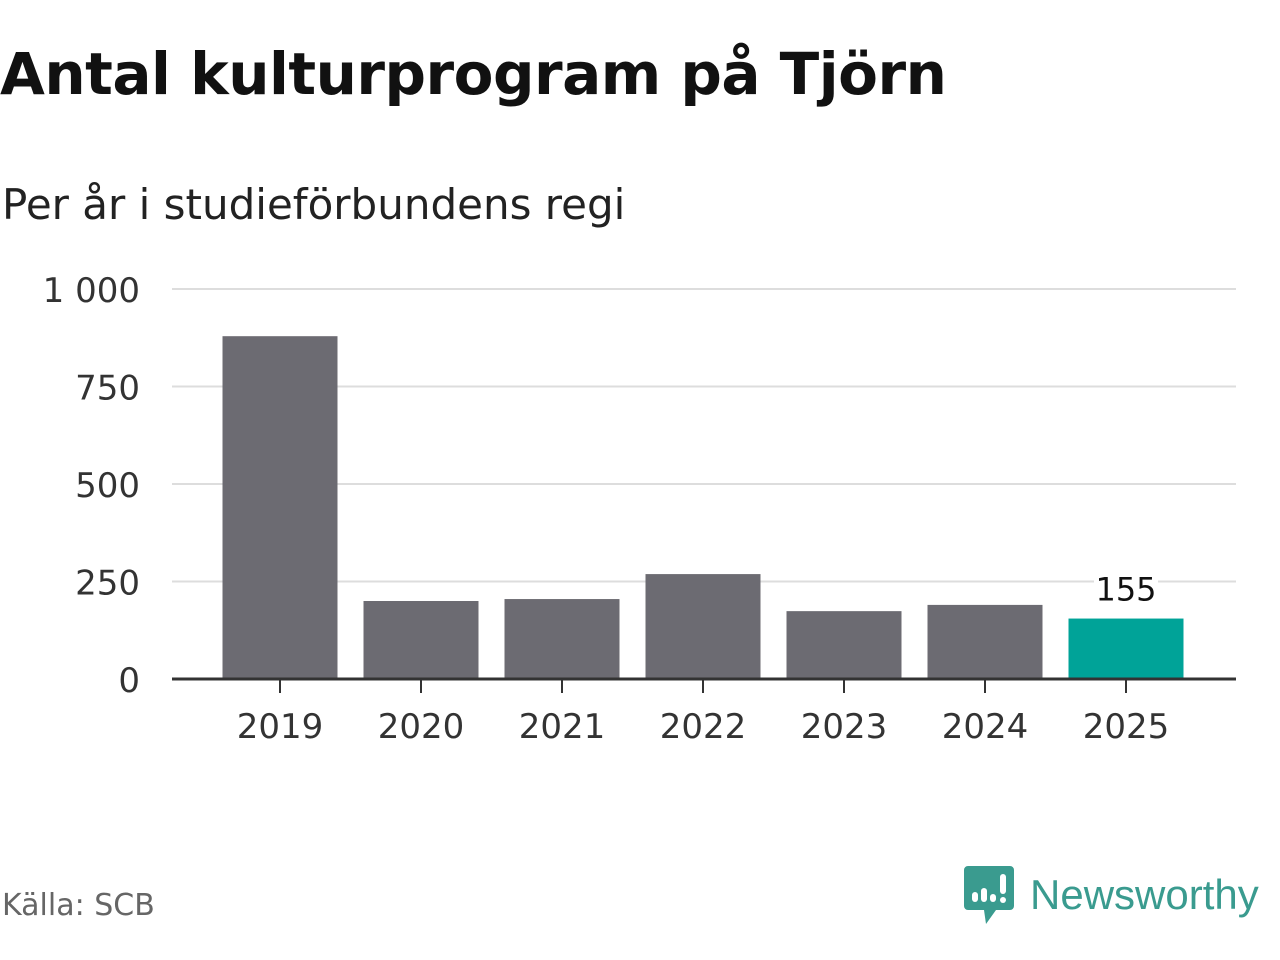 The height and width of the screenshot is (960, 1280). What do you see at coordinates (421, 640) in the screenshot?
I see `bar-2020` at bounding box center [421, 640].